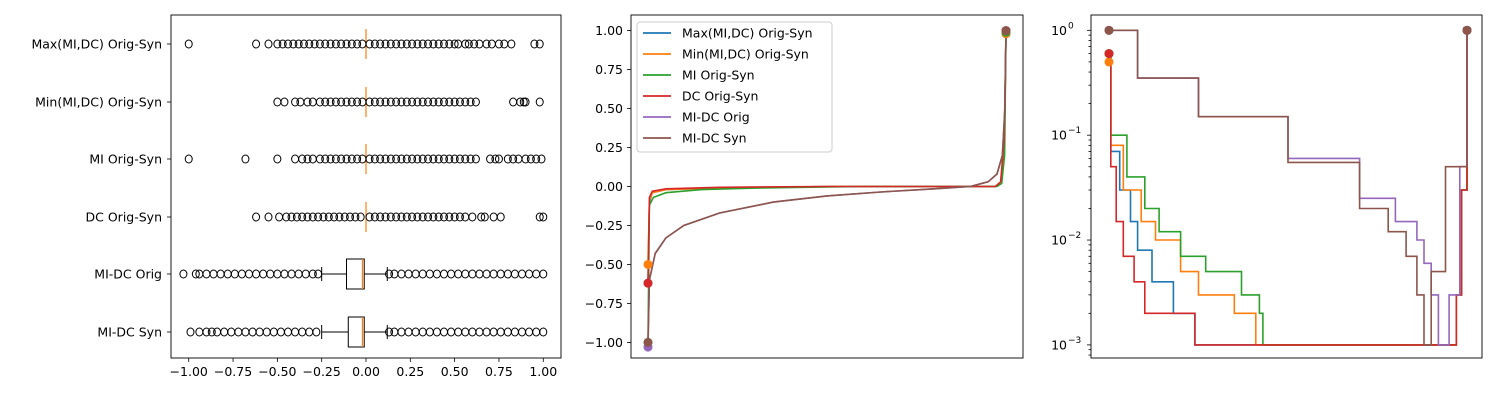 The image size is (1500, 400). Describe the element at coordinates (1059, 344) in the screenshot. I see `y-tick-base: 10` at that location.